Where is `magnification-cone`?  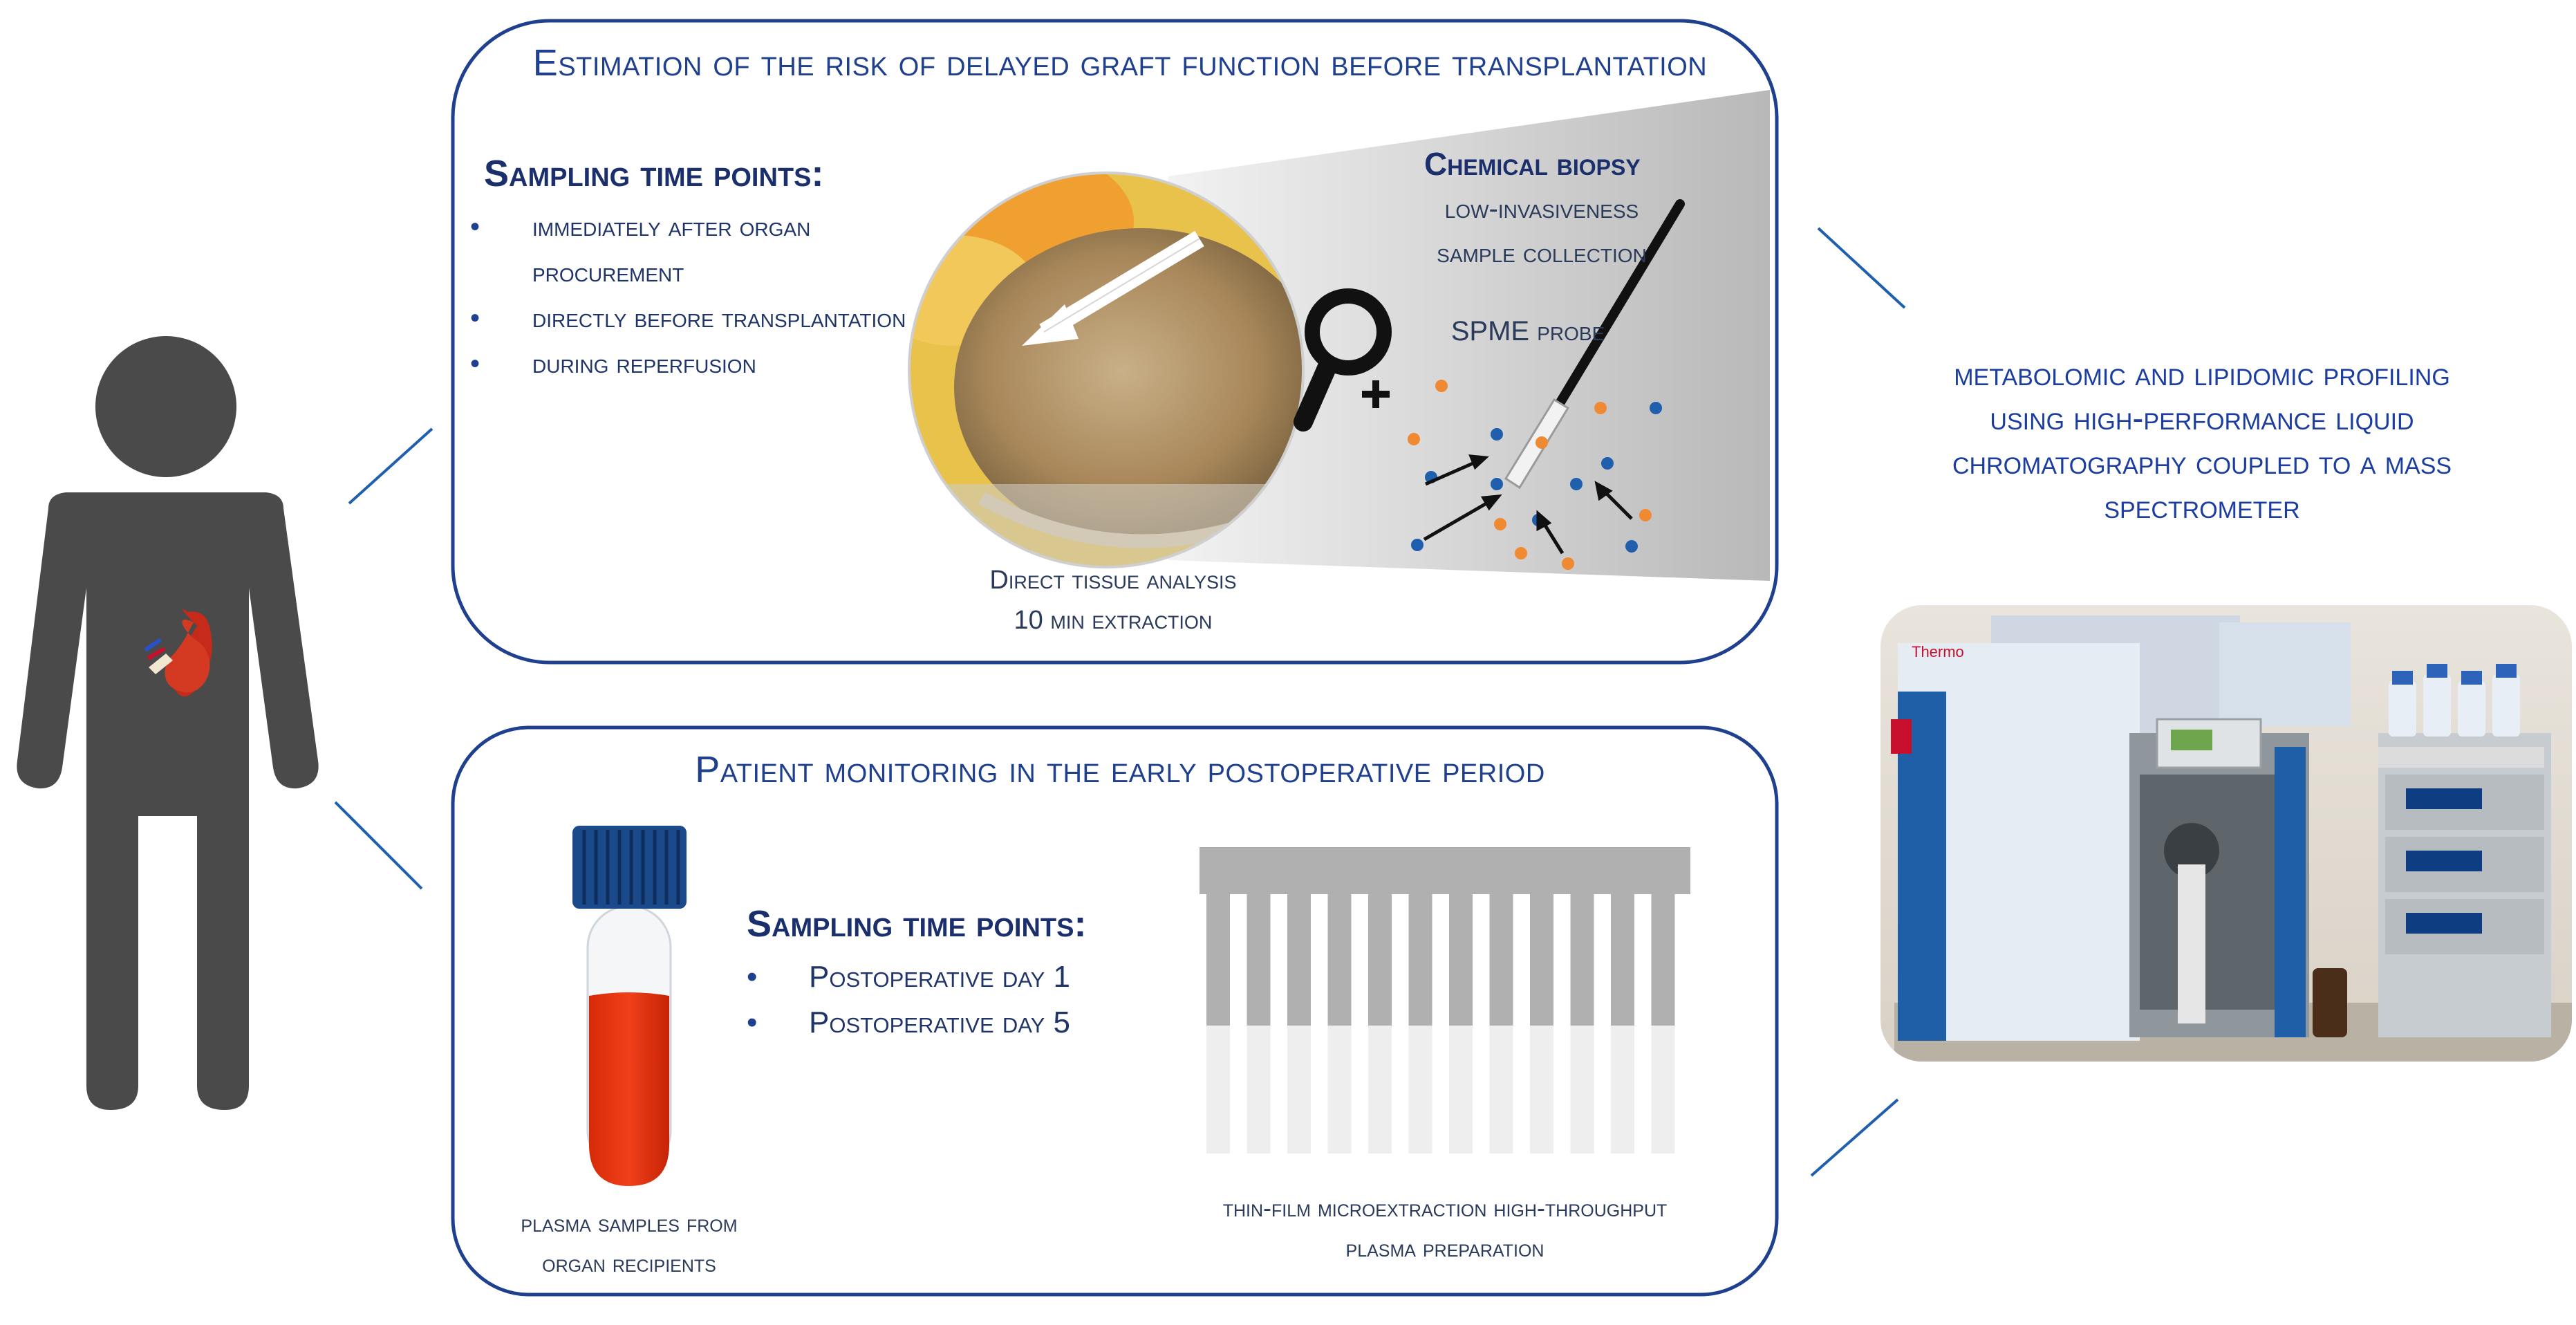 magnification-cone is located at coordinates (1469, 335).